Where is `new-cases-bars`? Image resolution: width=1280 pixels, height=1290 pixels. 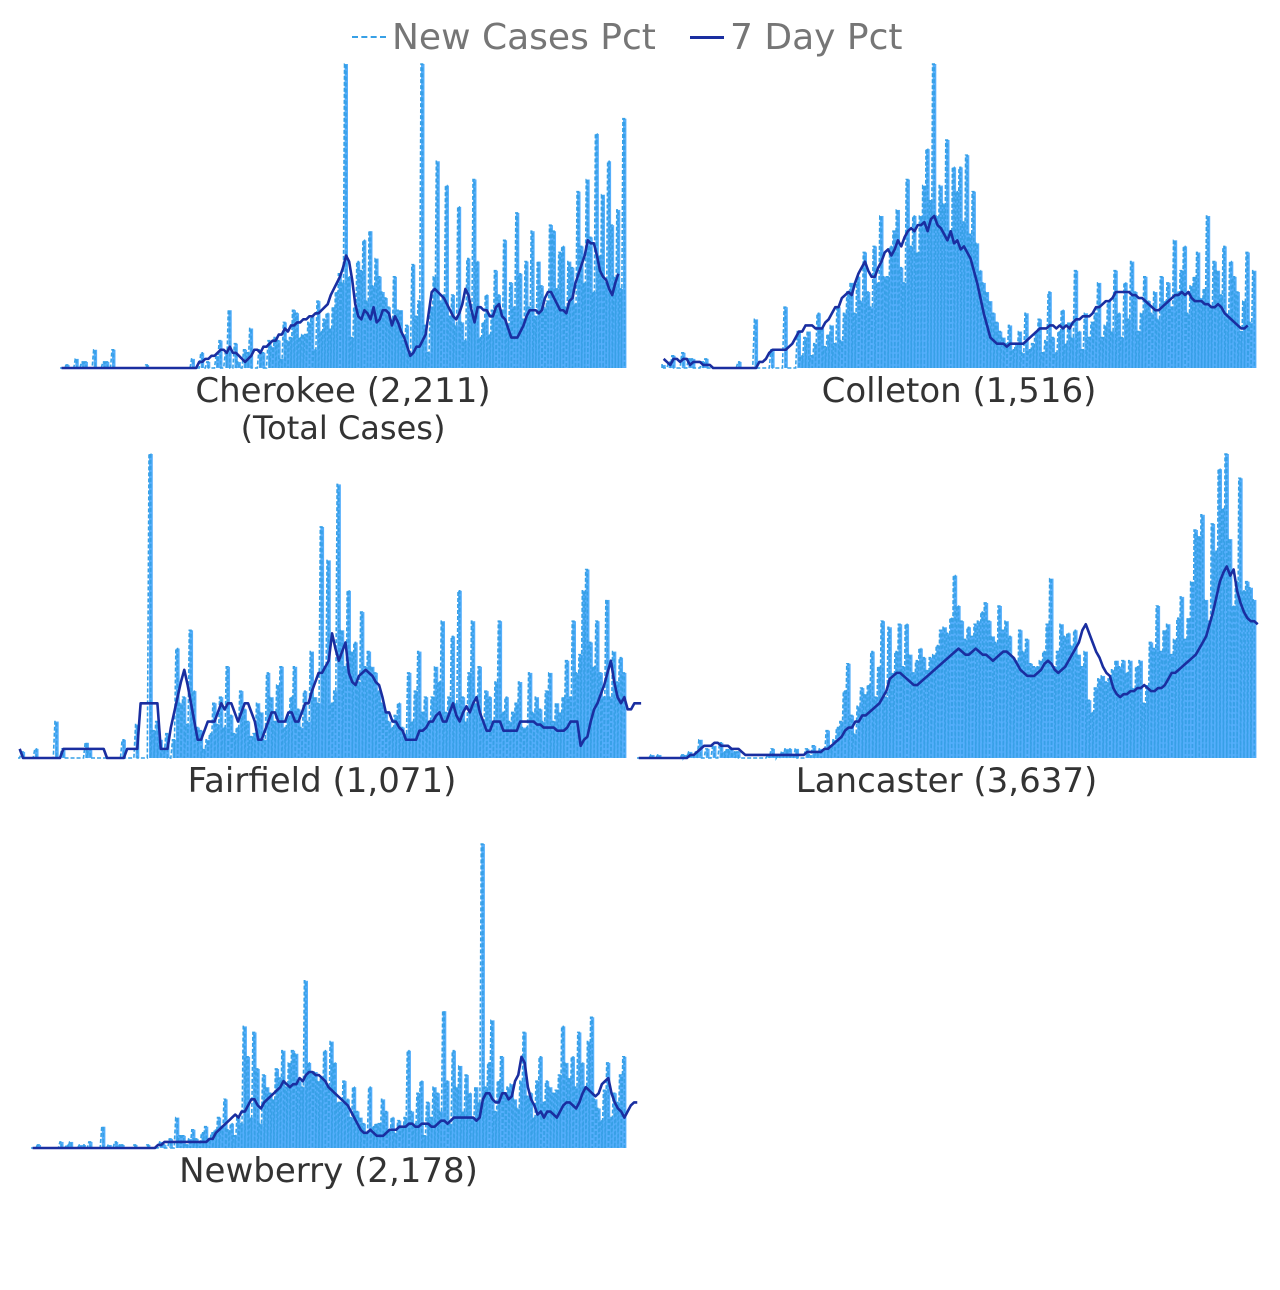 new-cases-bars is located at coordinates (959, 216).